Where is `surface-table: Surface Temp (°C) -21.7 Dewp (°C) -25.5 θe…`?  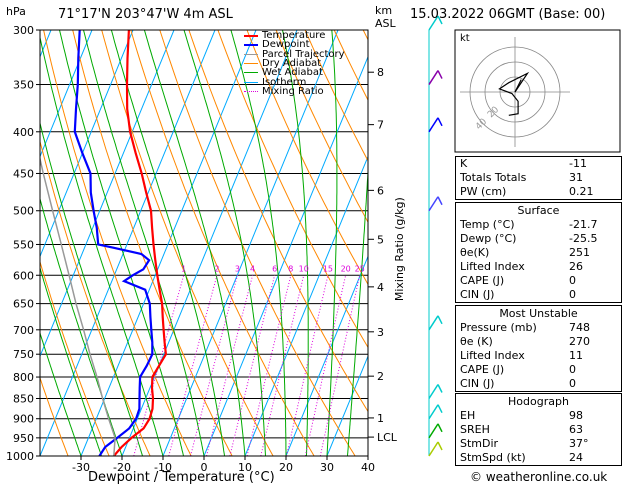 surface-table: Surface Temp (°C) -21.7 Dewp (°C) -25.5 θe… is located at coordinates (538, 252).